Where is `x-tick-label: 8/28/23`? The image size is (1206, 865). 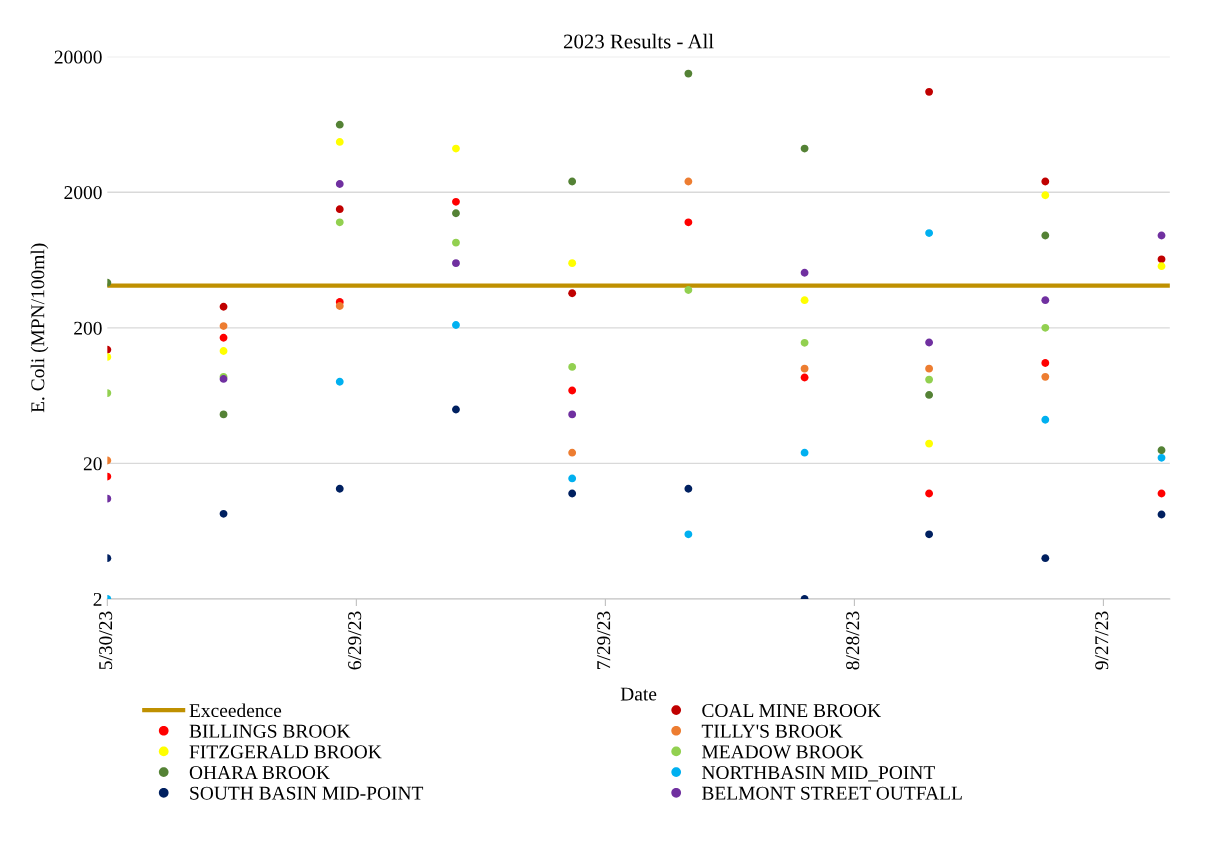 x-tick-label: 8/28/23 is located at coordinates (853, 640).